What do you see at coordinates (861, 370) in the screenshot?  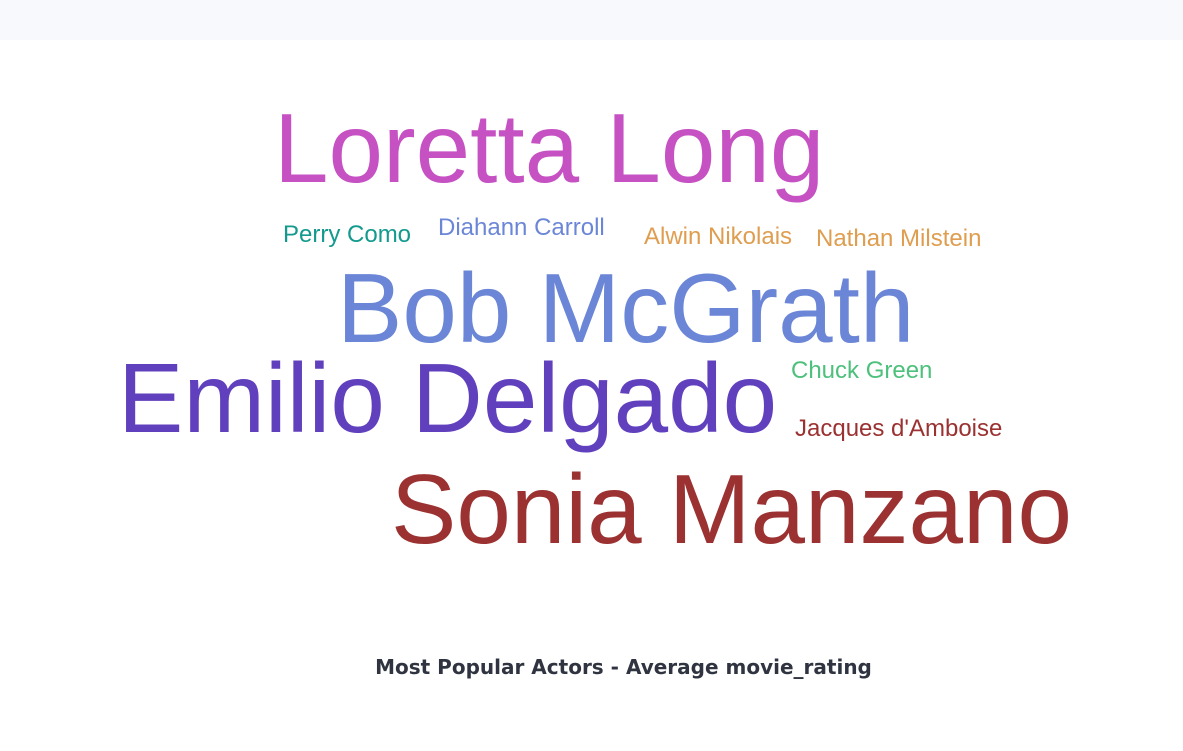 I see `word-chuck-green: Chuck Green` at bounding box center [861, 370].